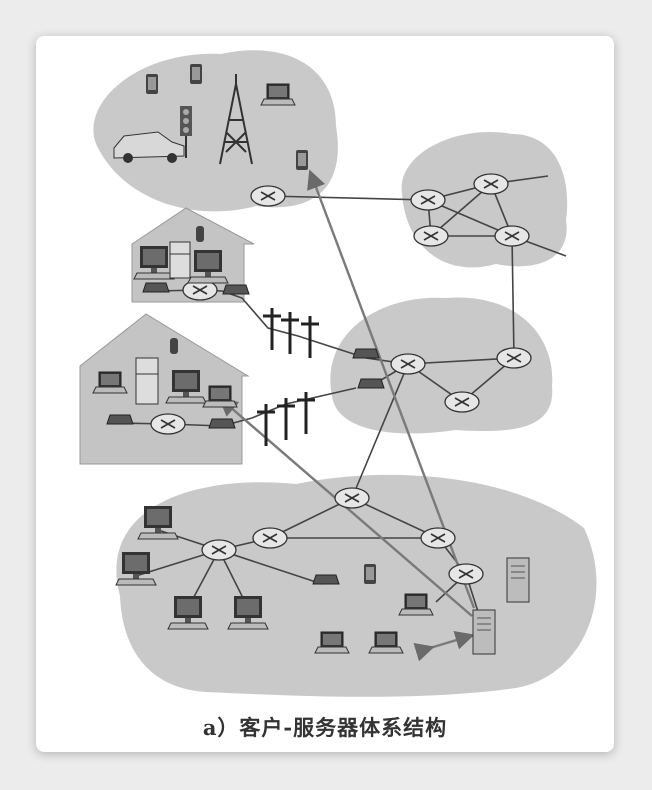  Describe the element at coordinates (149, 147) in the screenshot. I see `car-icon` at that location.